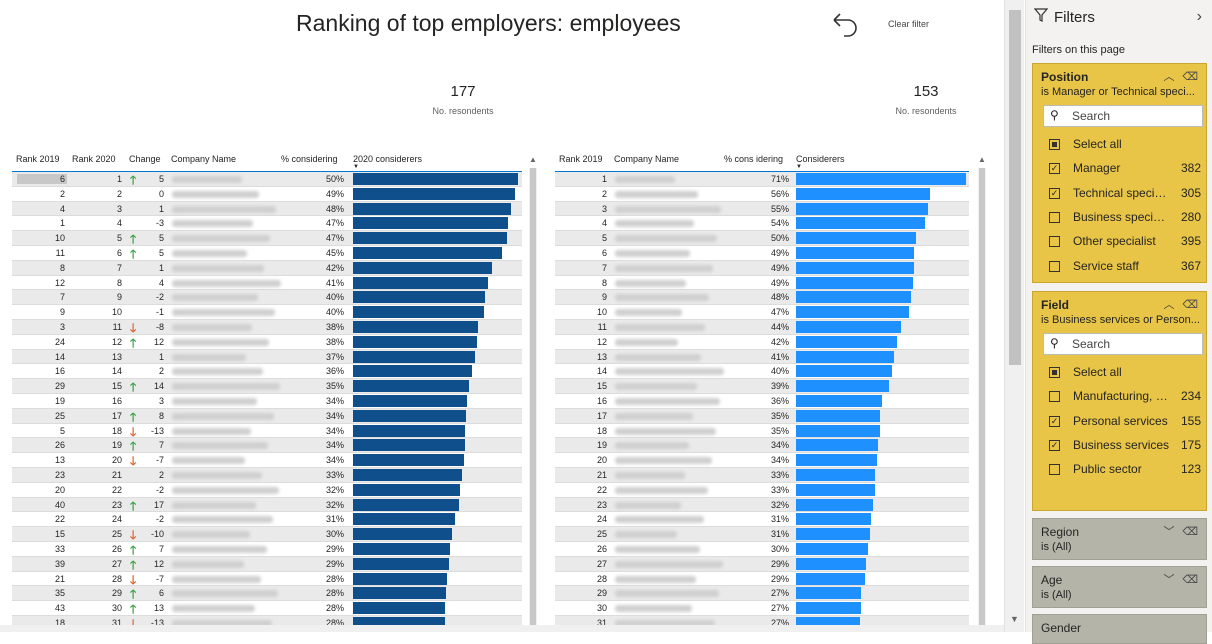 The image size is (1212, 644). I want to click on table-row: 30 27%, so click(762, 608).